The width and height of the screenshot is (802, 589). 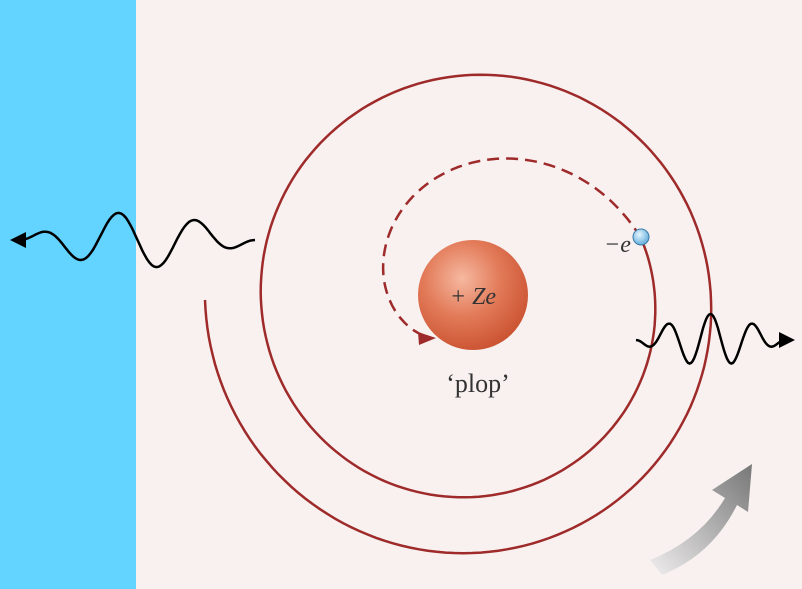 What do you see at coordinates (478, 383) in the screenshot?
I see `plop-label: ‘plop’` at bounding box center [478, 383].